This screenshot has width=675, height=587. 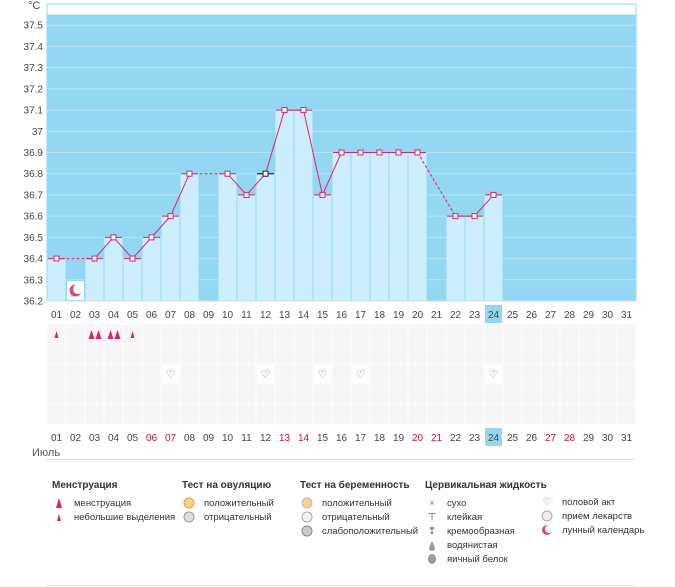 What do you see at coordinates (356, 517) in the screenshot?
I see `legend-item: отрицательный` at bounding box center [356, 517].